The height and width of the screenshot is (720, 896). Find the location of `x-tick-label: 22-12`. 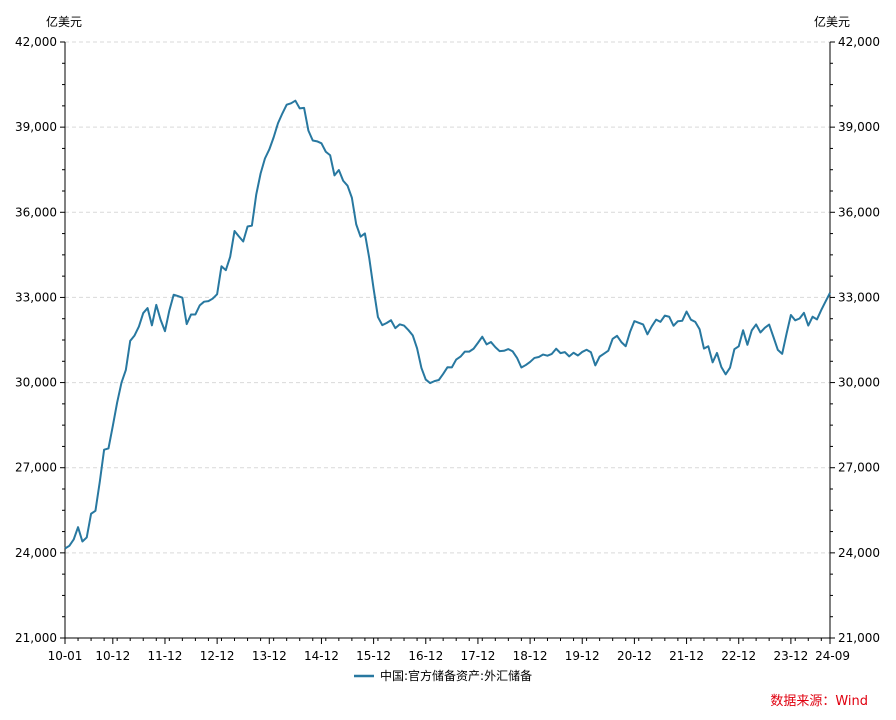

x-tick-label: 22-12 is located at coordinates (738, 656).